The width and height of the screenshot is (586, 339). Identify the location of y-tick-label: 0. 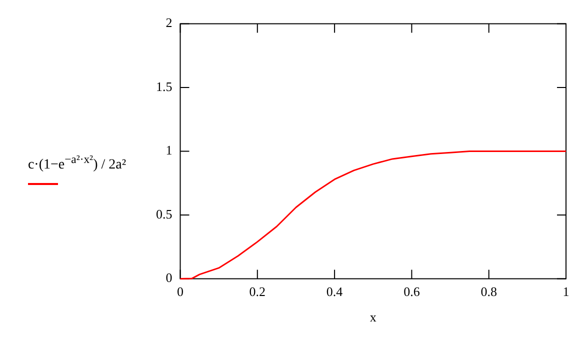
(169, 278).